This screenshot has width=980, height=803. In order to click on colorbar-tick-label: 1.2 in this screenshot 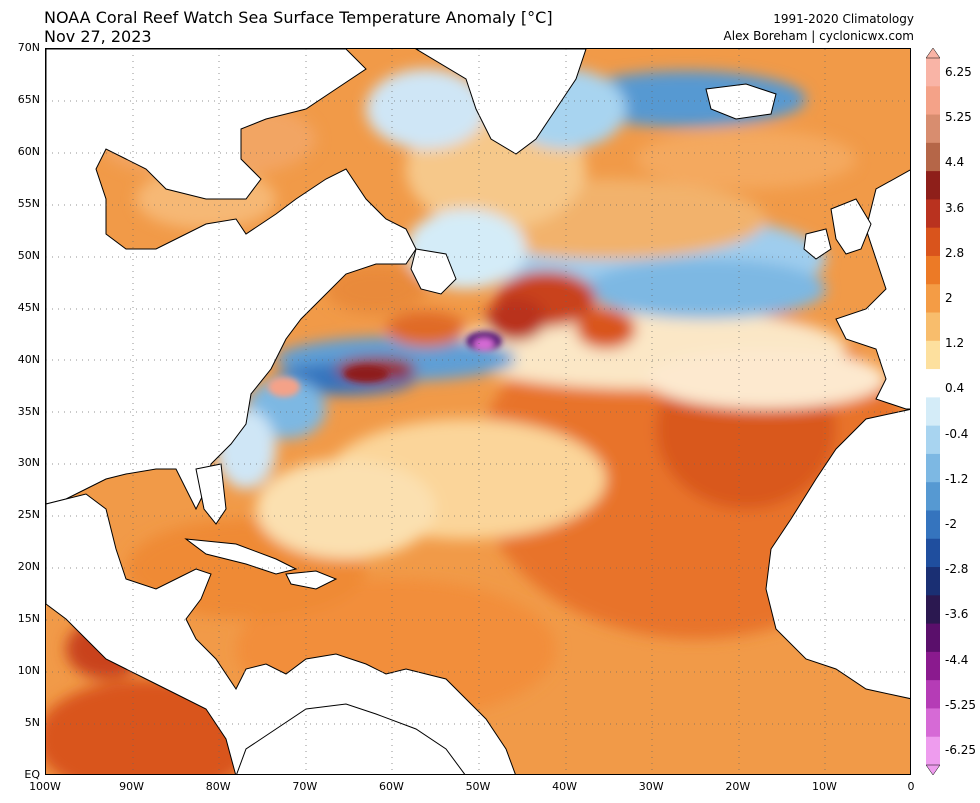, I will do `click(955, 343)`.